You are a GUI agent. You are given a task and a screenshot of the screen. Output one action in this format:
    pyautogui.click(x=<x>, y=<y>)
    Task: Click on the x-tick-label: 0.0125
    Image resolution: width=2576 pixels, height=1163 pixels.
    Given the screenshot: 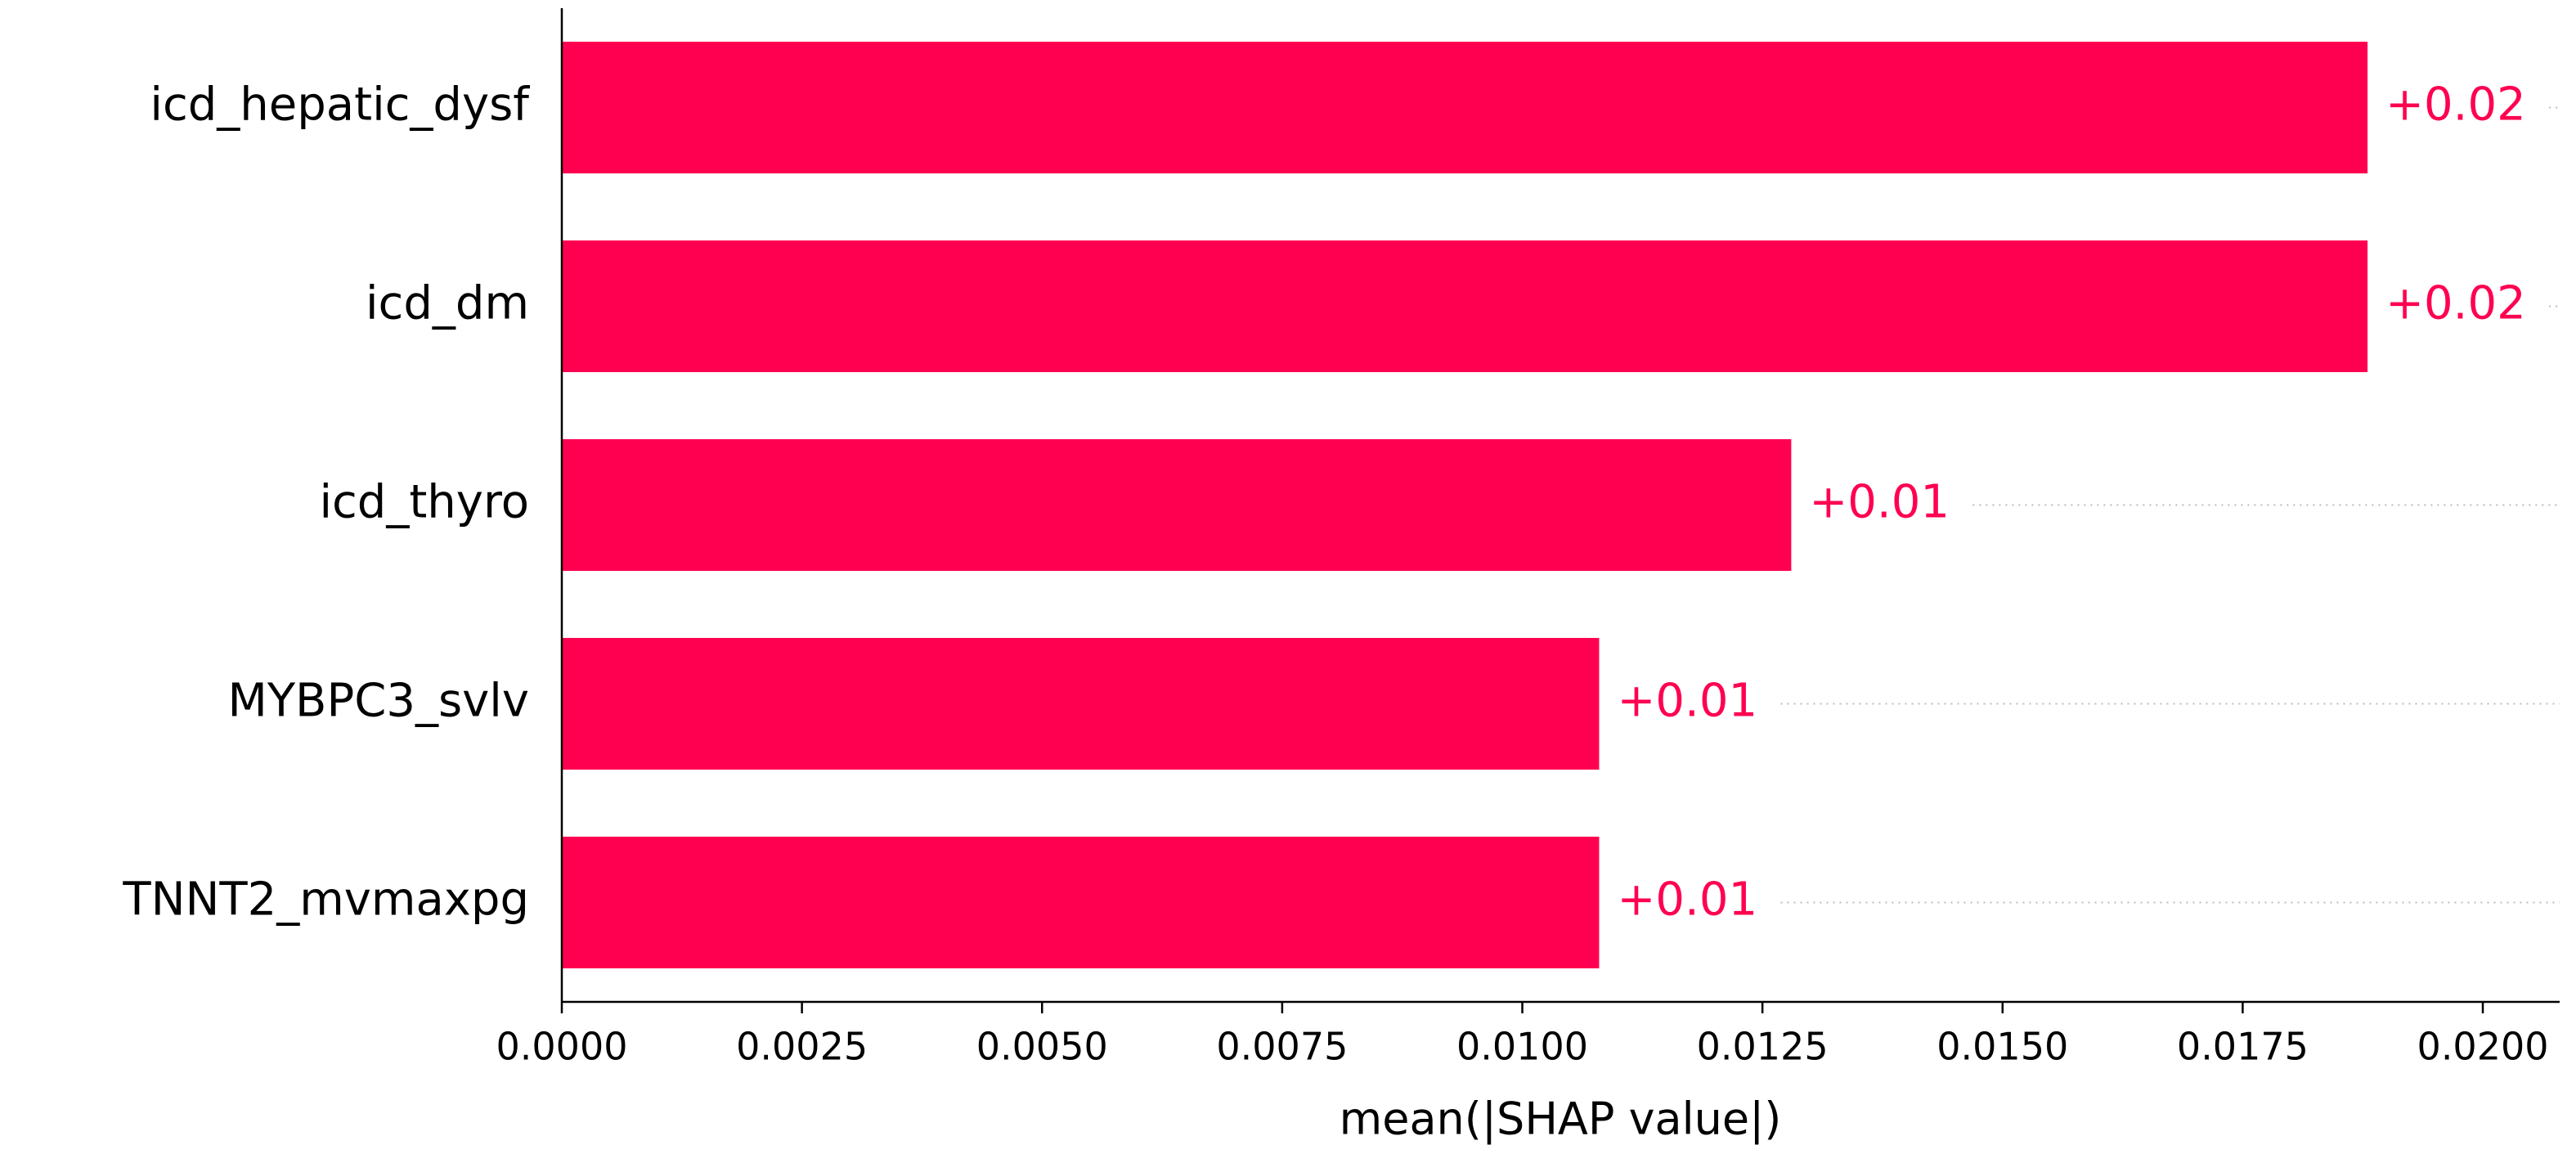 What is the action you would take?
    pyautogui.click(x=1763, y=1047)
    